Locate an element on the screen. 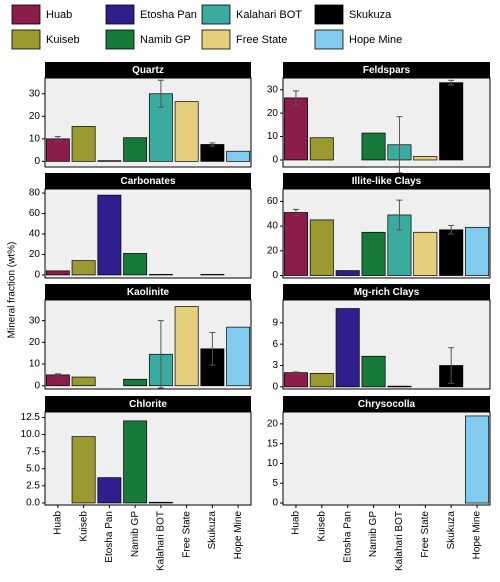  y-tick-label: 15 is located at coordinates (273, 443).